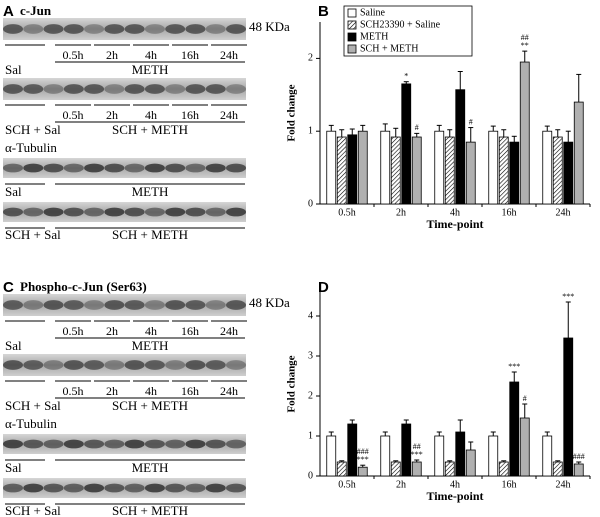 The image size is (600, 517). Describe the element at coordinates (31, 423) in the screenshot. I see `loading-label: α-Tubulin` at that location.